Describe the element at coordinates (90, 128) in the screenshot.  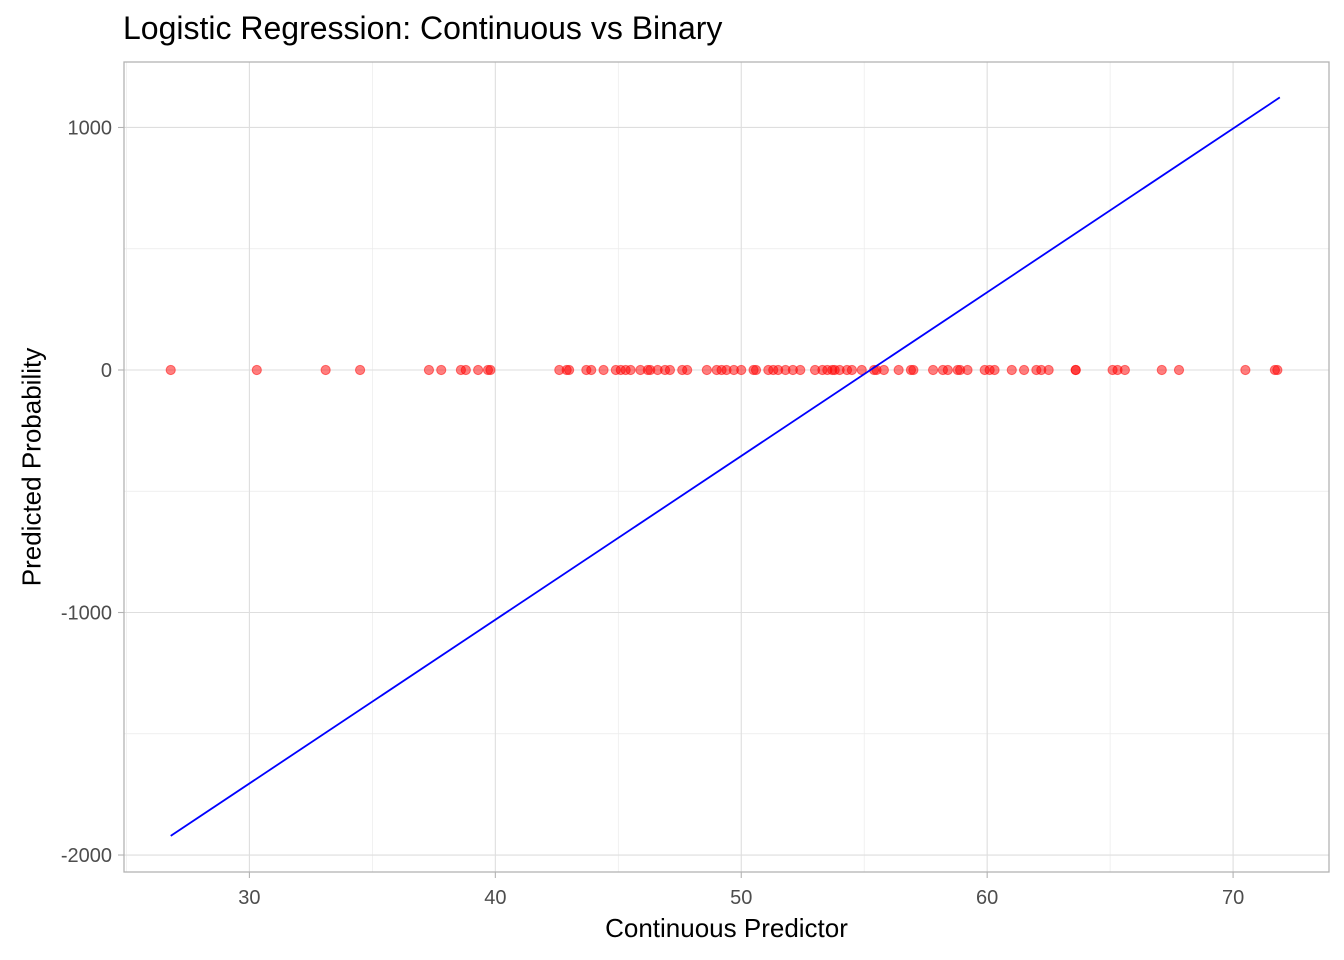
I see `y-tick-label: 1000` at that location.